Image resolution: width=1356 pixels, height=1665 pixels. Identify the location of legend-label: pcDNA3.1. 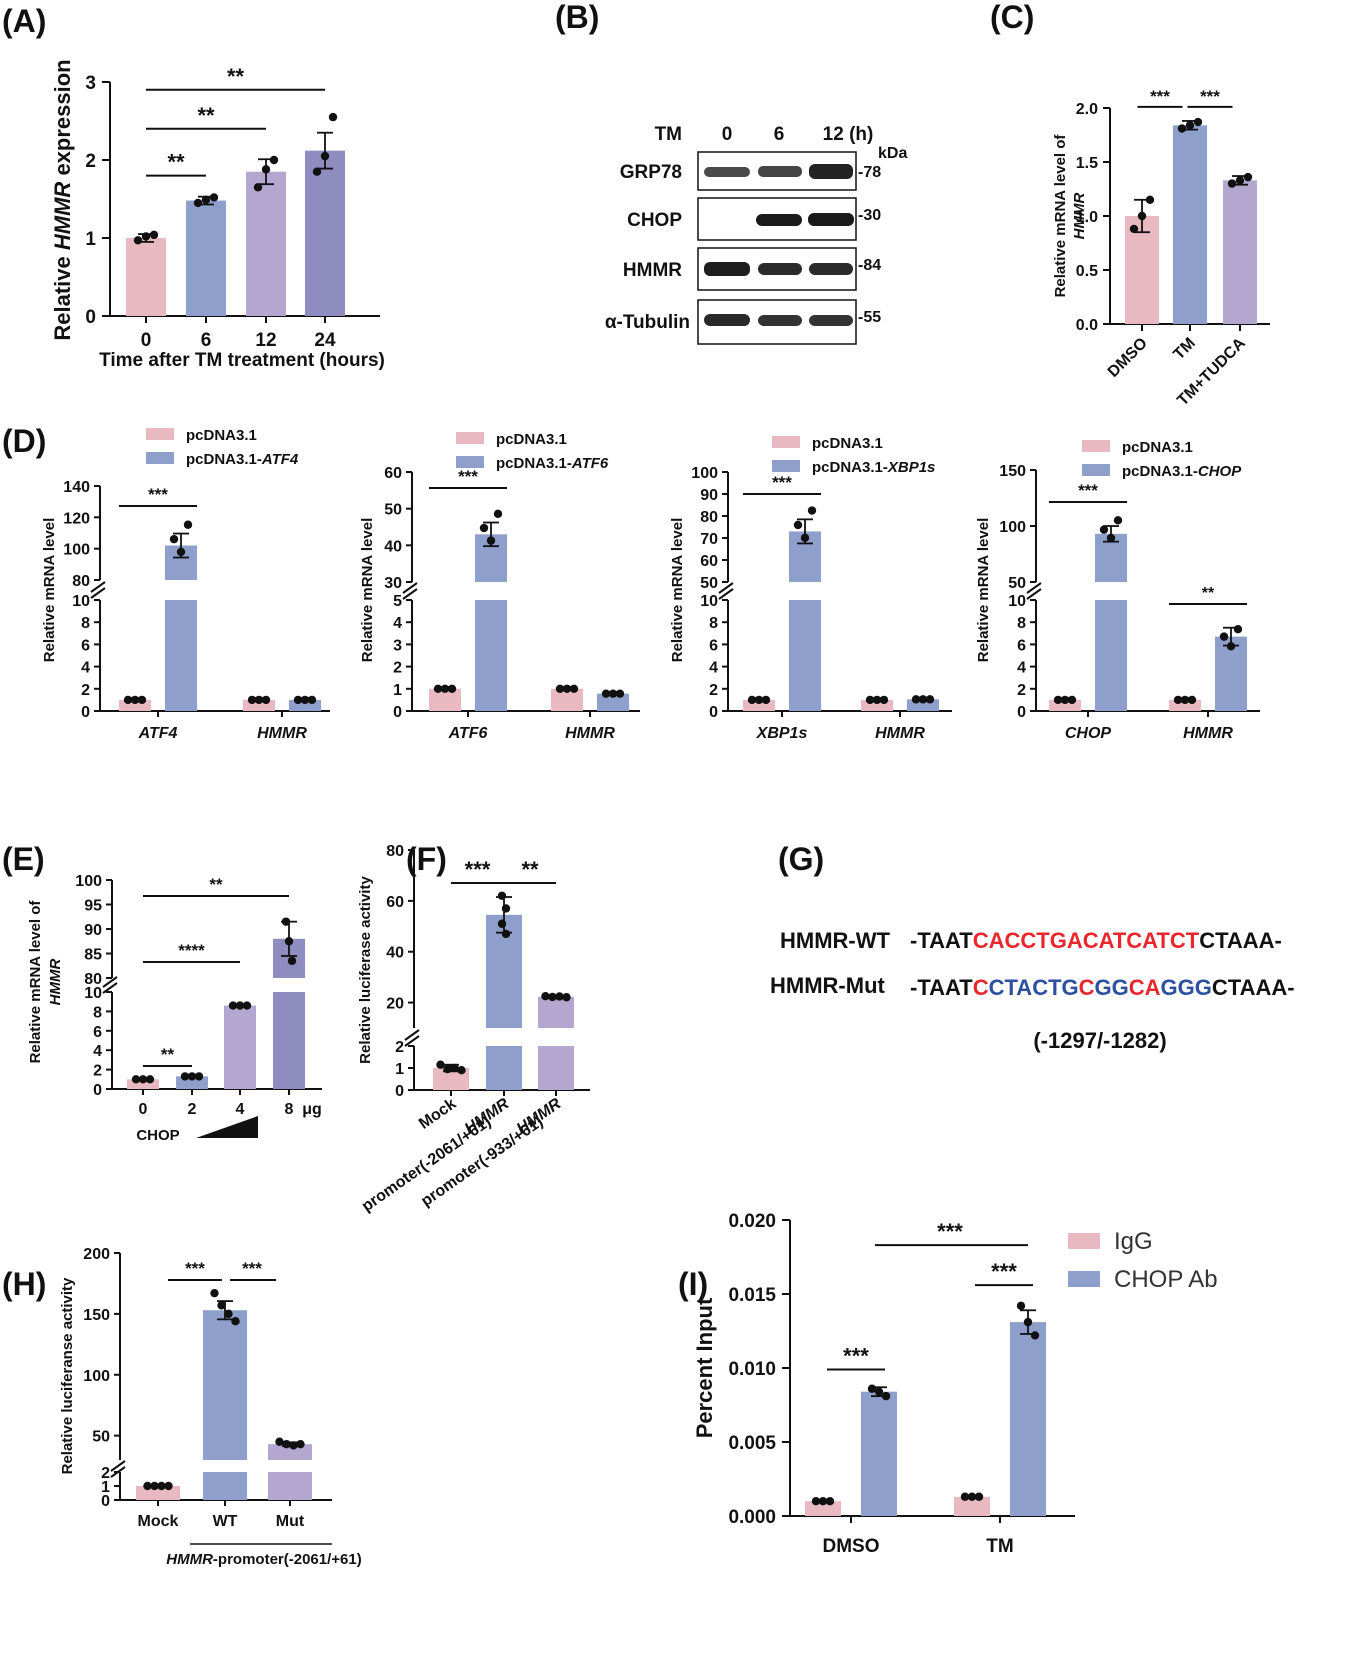
(221, 435).